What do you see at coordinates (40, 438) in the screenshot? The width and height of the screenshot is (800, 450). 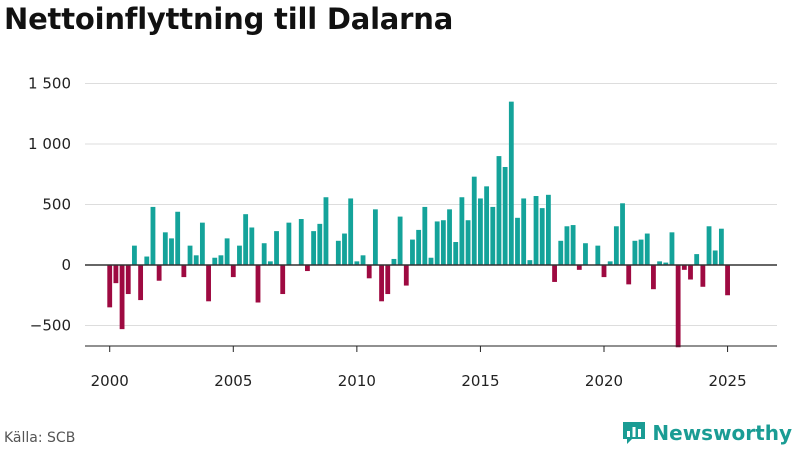 I see `source-note: Källa: SCB` at bounding box center [40, 438].